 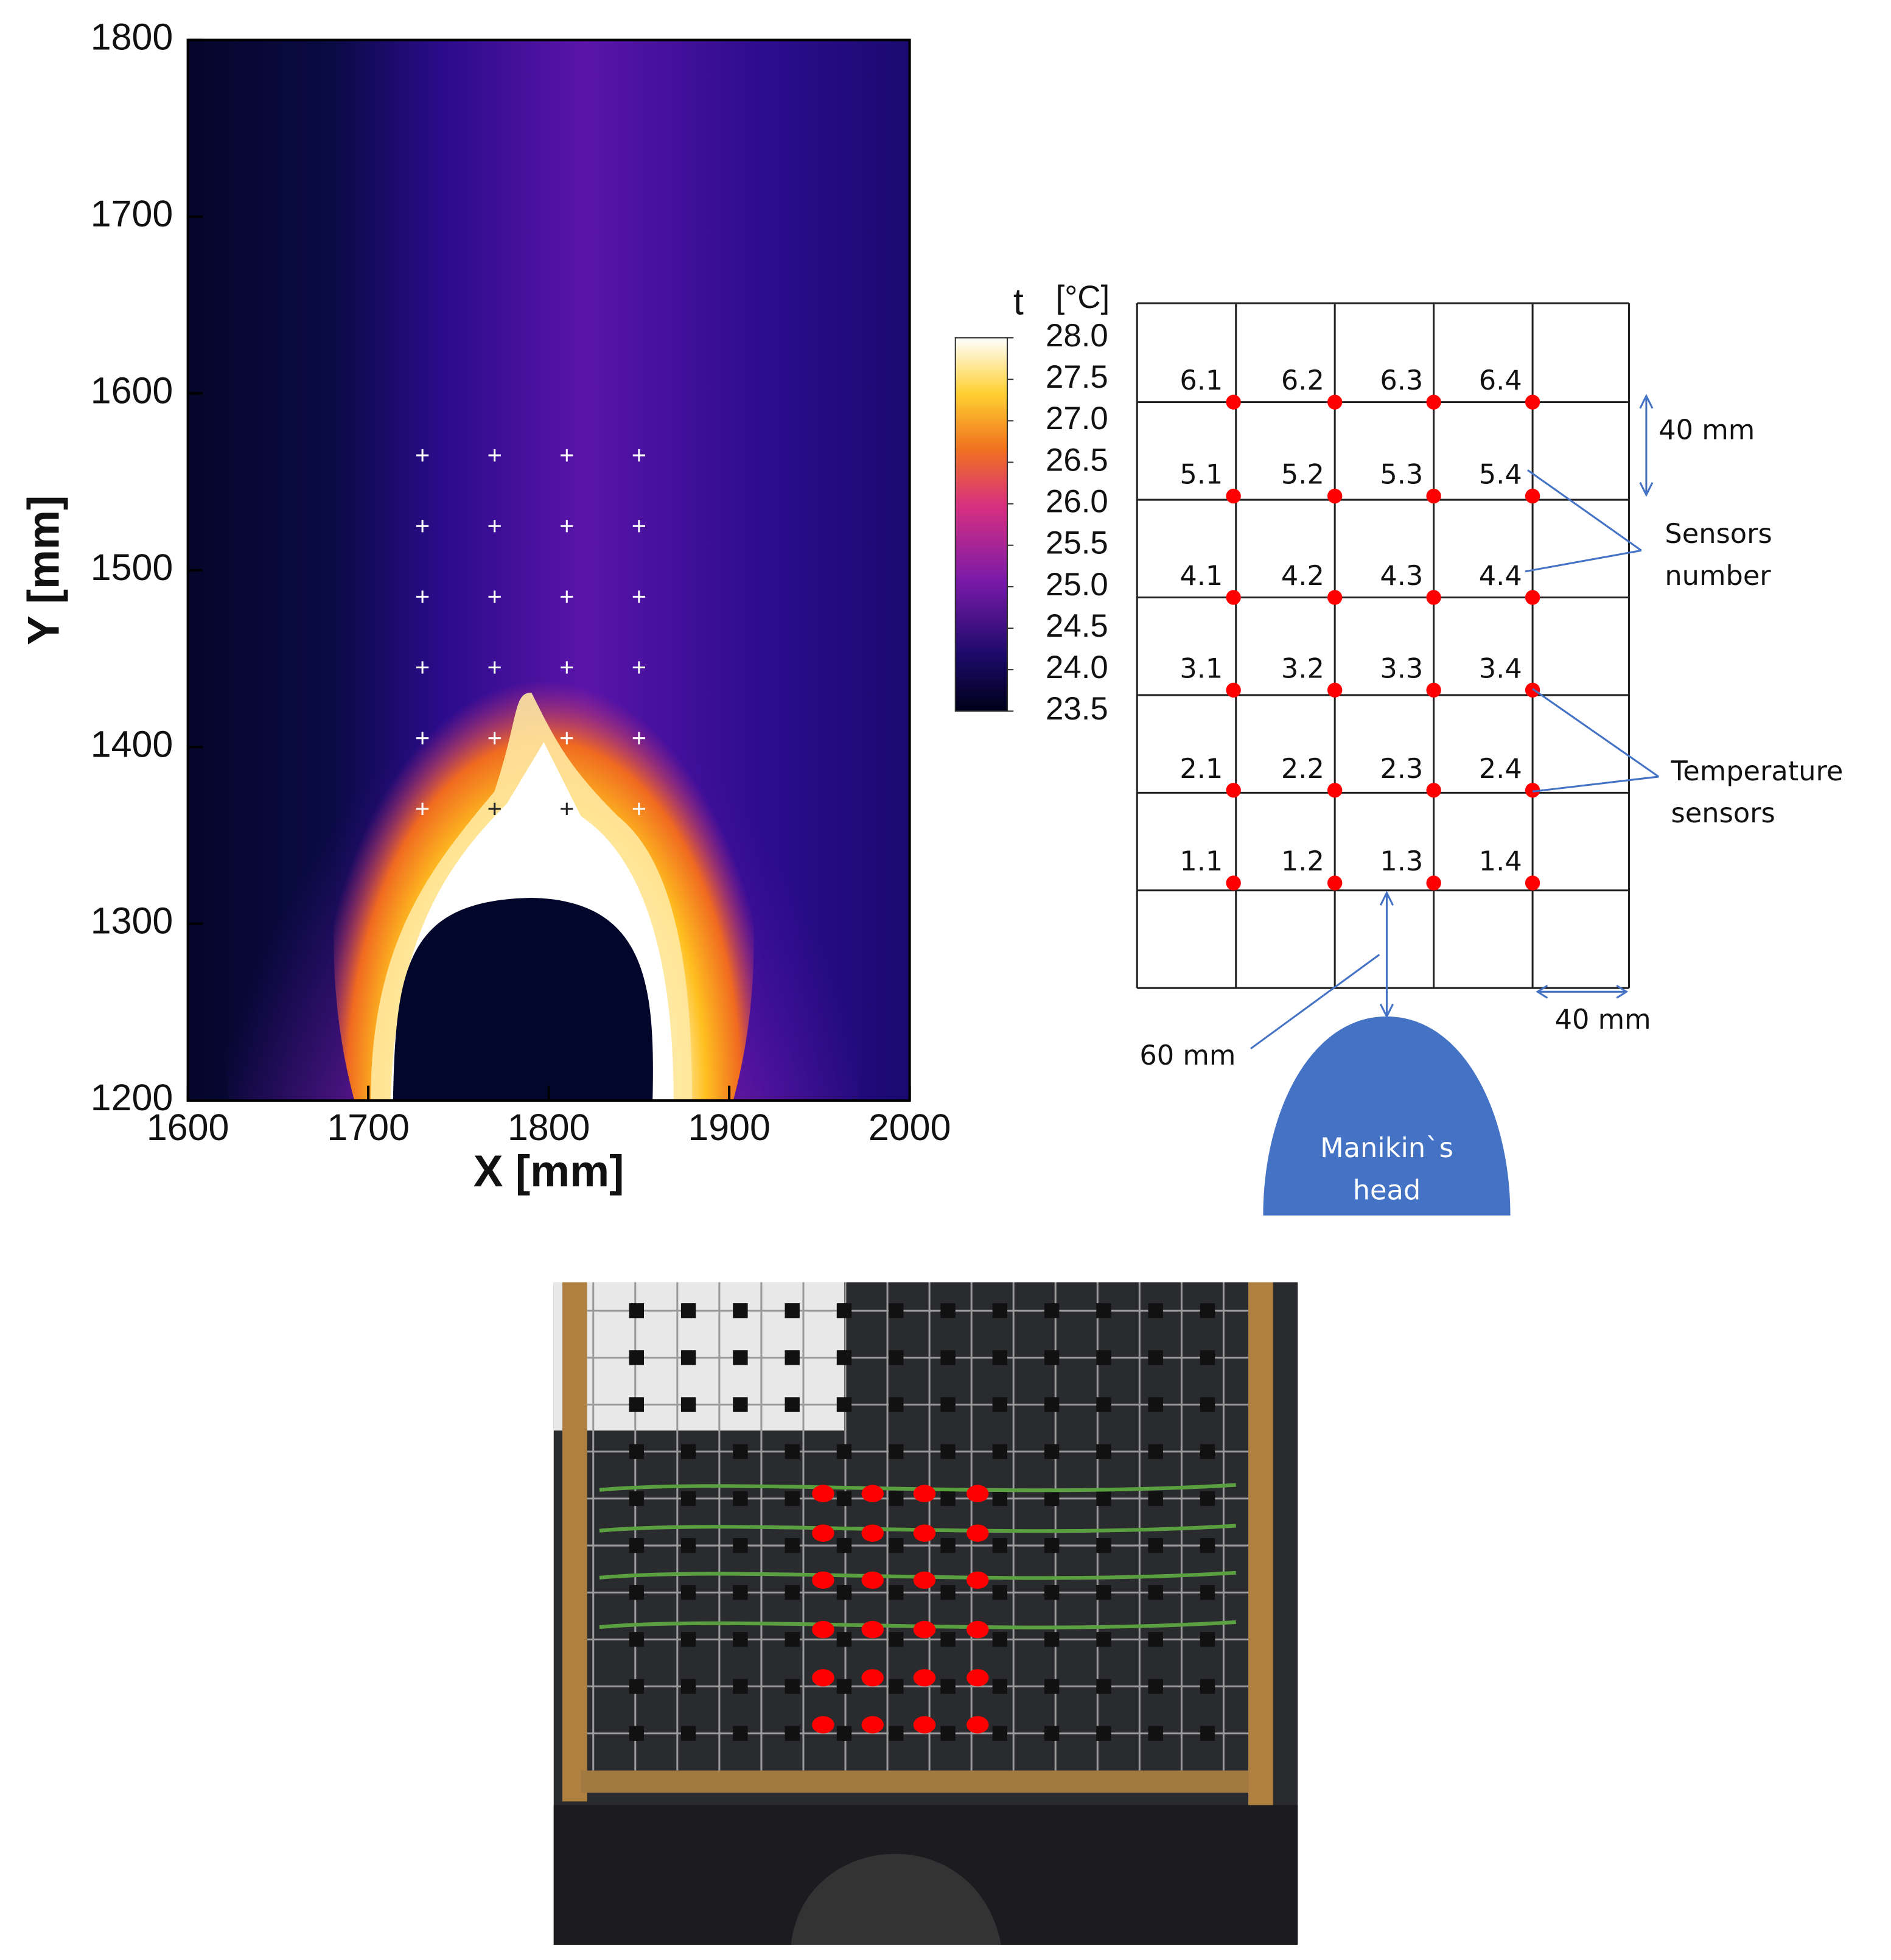 What do you see at coordinates (1500, 668) in the screenshot?
I see `sensor-label: 3.4` at bounding box center [1500, 668].